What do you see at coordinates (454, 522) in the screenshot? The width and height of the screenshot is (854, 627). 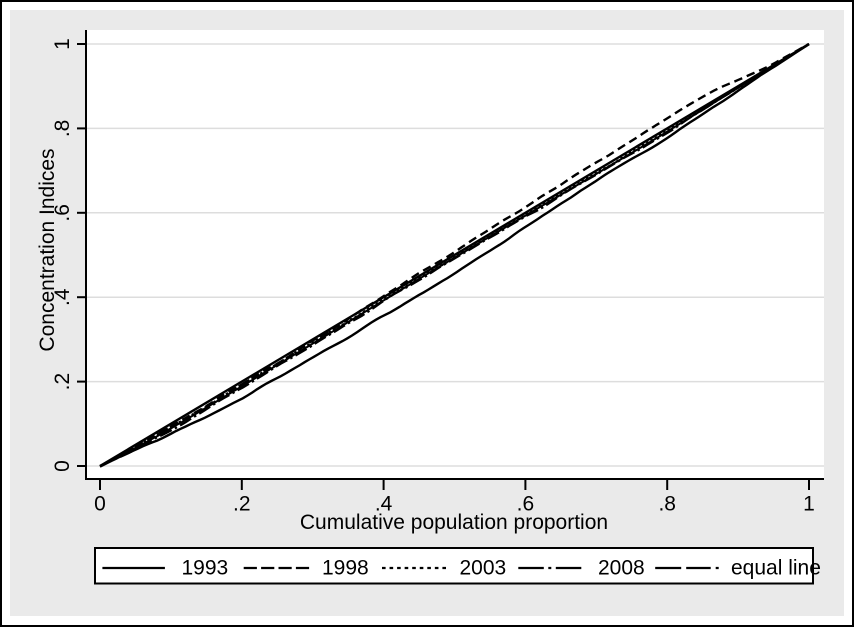 I see `svg-text:Cumulative population proporti: Cumulative population proportion` at bounding box center [454, 522].